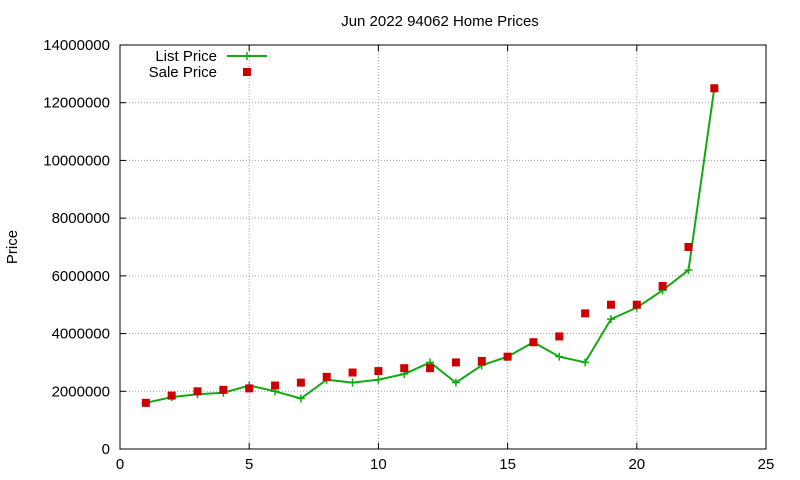  What do you see at coordinates (76, 103) in the screenshot?
I see `y-tick-label: 12000000` at bounding box center [76, 103].